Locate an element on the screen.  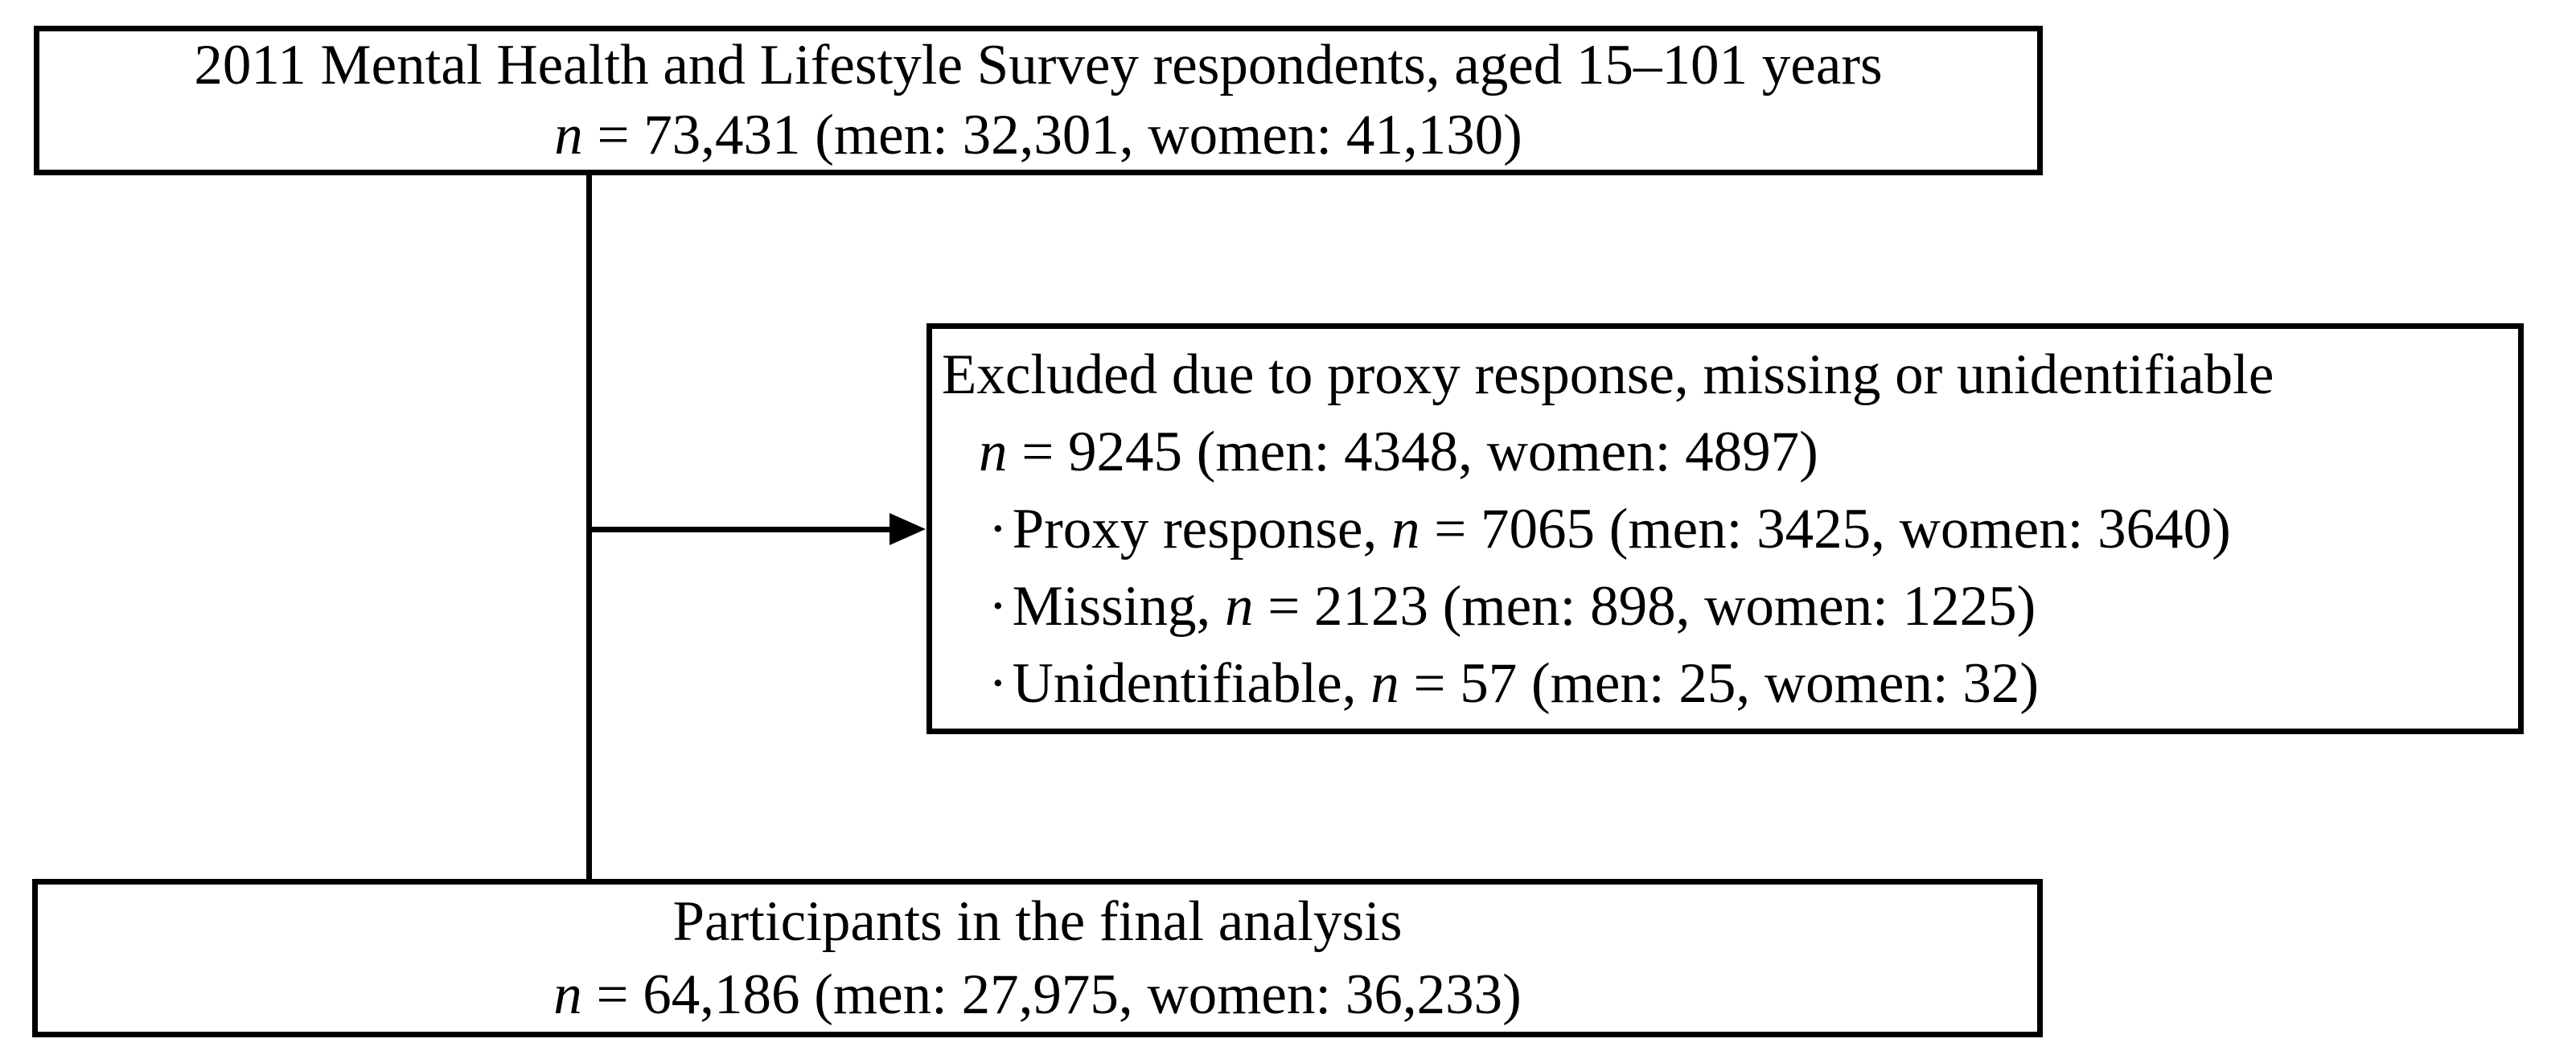
final-analysis-count: n = 64,186 (men: 27,975, women: 36,233) is located at coordinates (1037, 995).